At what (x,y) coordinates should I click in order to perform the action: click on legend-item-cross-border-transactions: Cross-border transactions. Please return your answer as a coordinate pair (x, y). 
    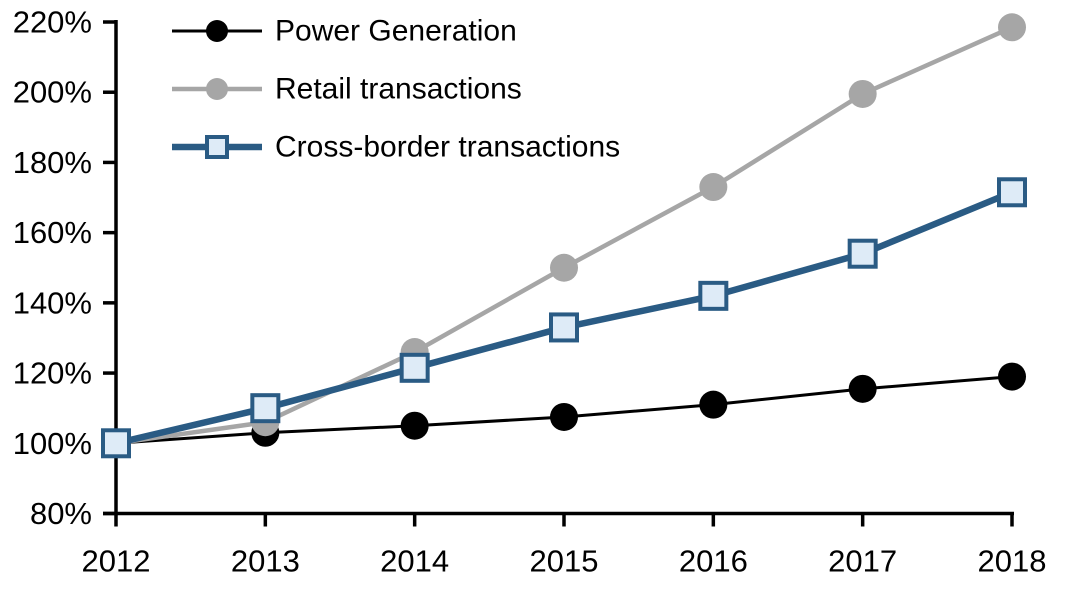
    Looking at the image, I should click on (396, 147).